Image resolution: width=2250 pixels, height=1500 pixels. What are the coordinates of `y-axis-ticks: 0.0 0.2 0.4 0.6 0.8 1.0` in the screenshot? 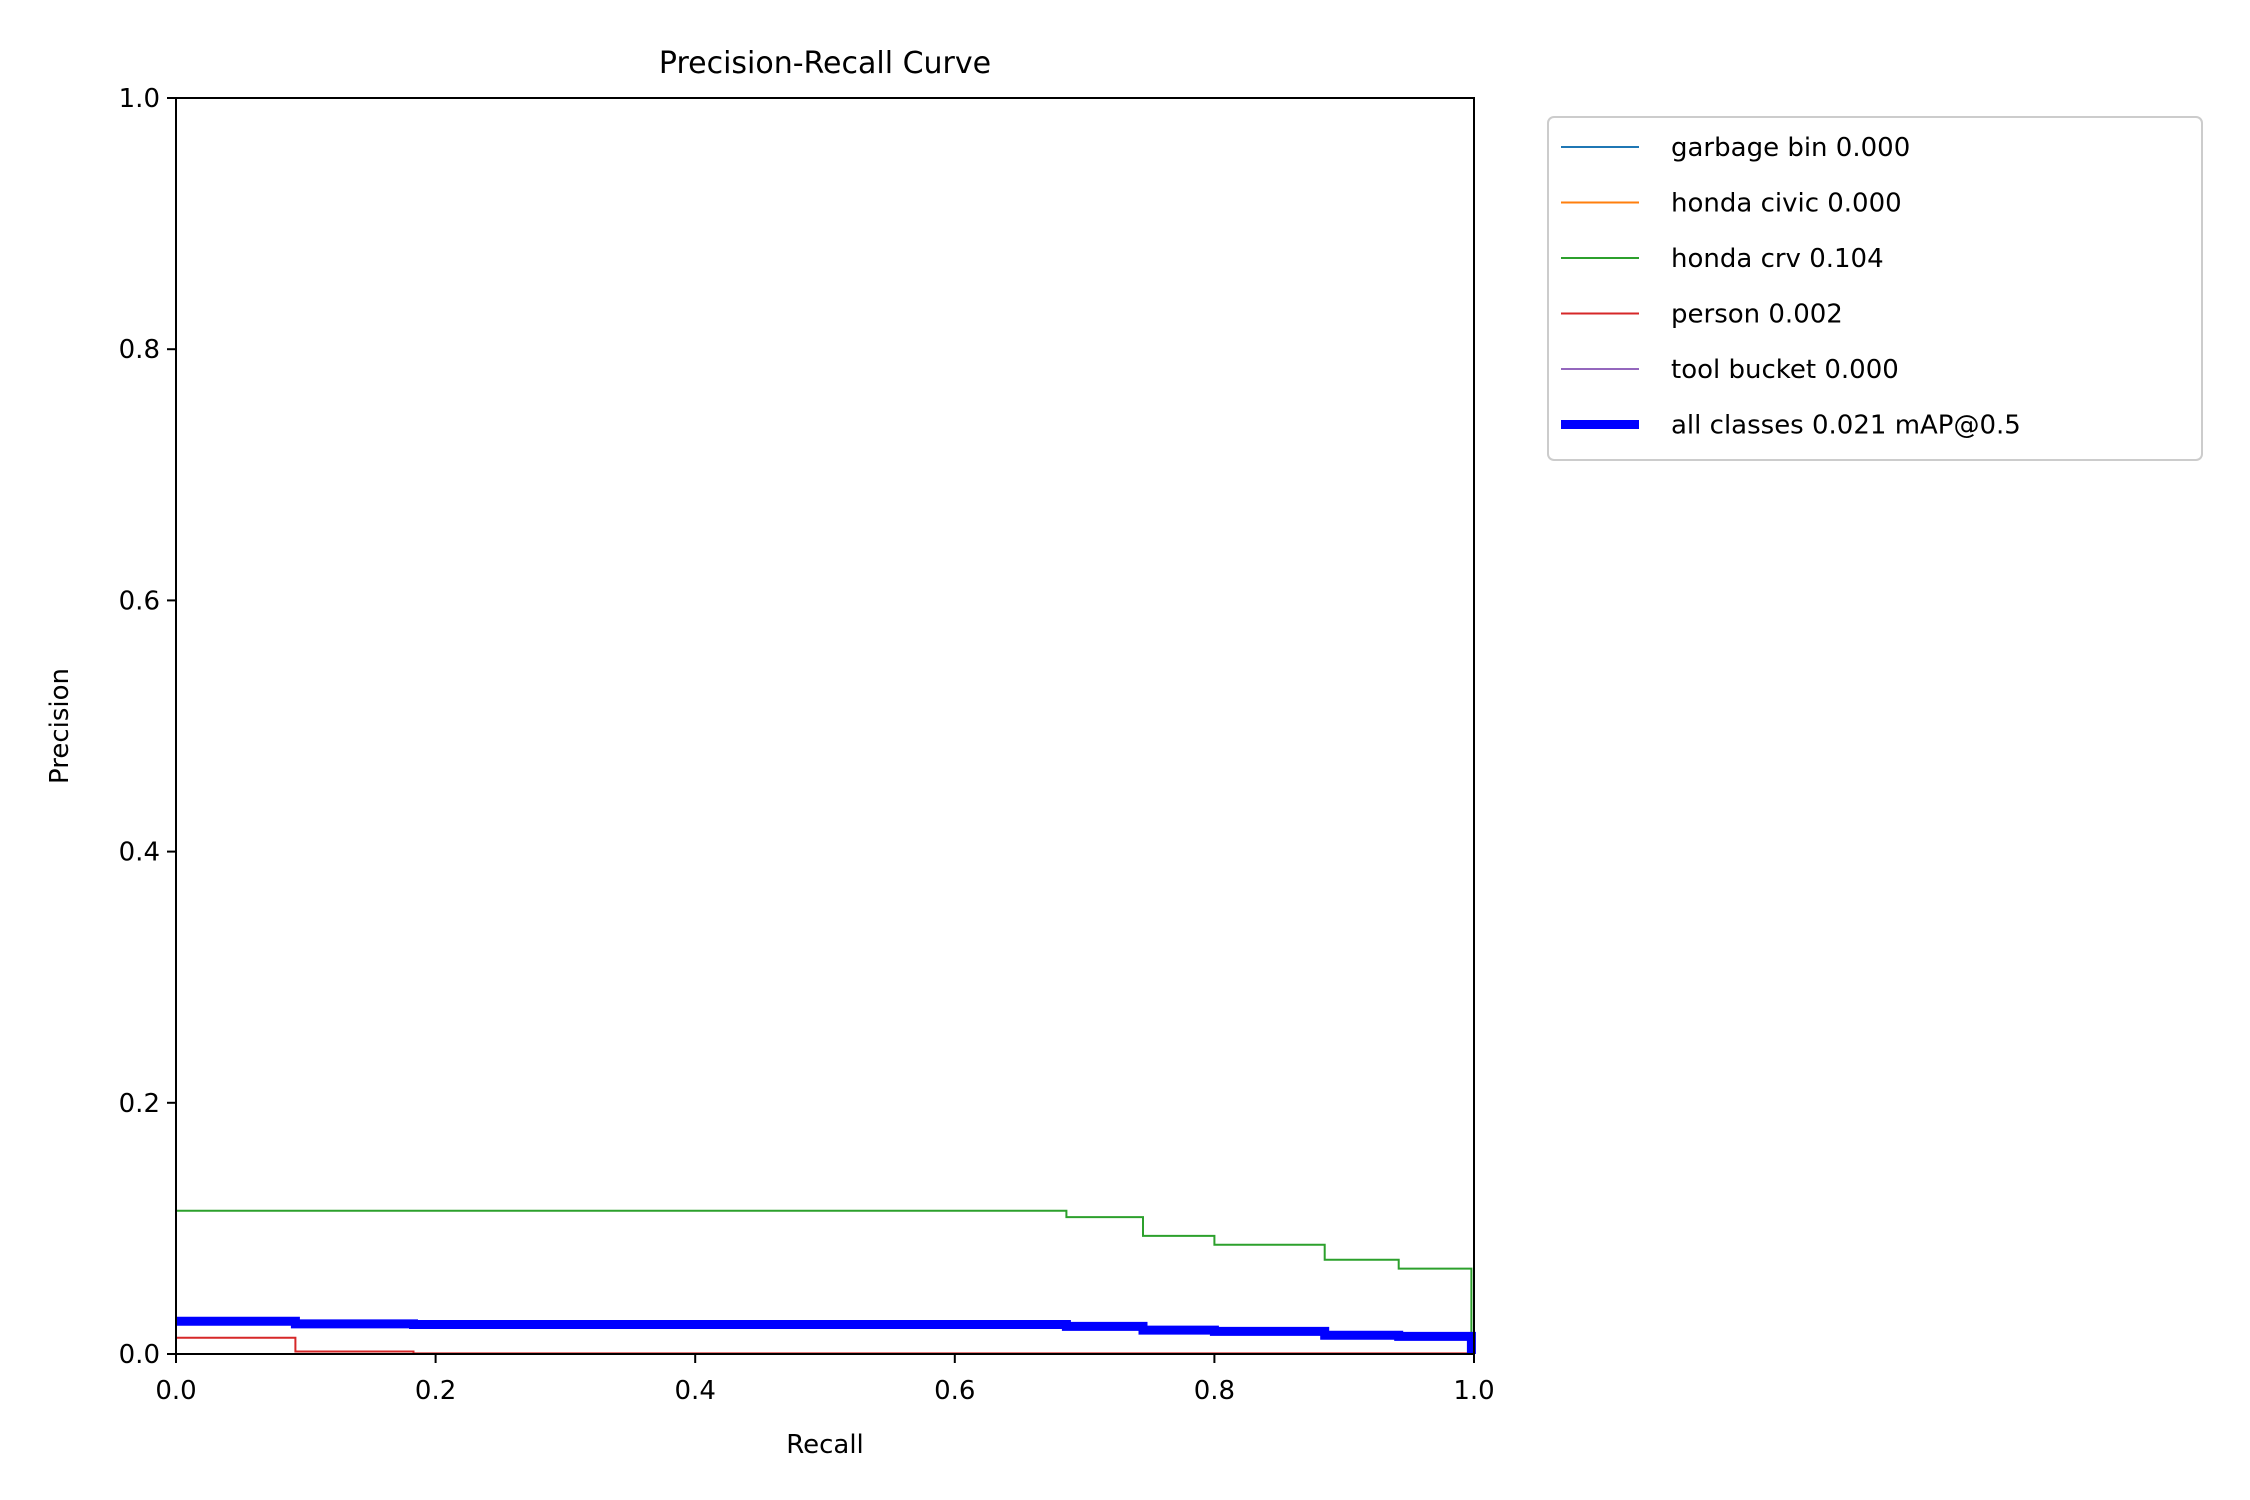 It's located at (147, 727).